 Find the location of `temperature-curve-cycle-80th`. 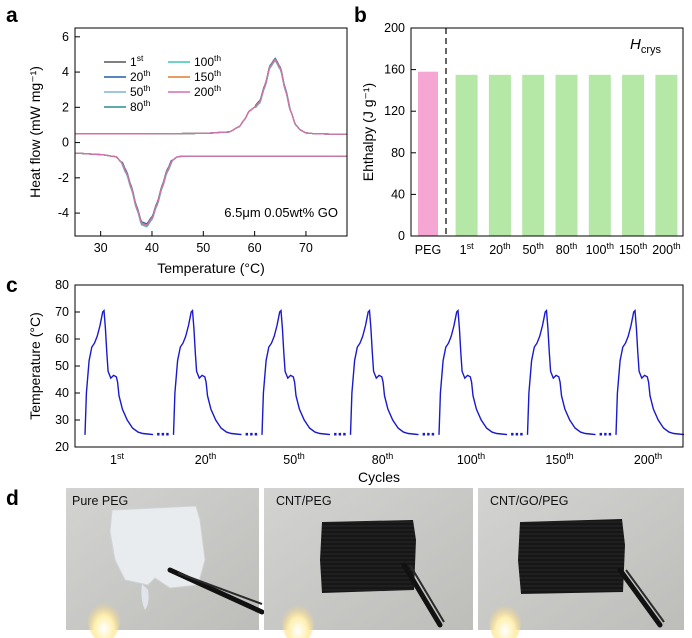

temperature-curve-cycle-80th is located at coordinates (384, 372).